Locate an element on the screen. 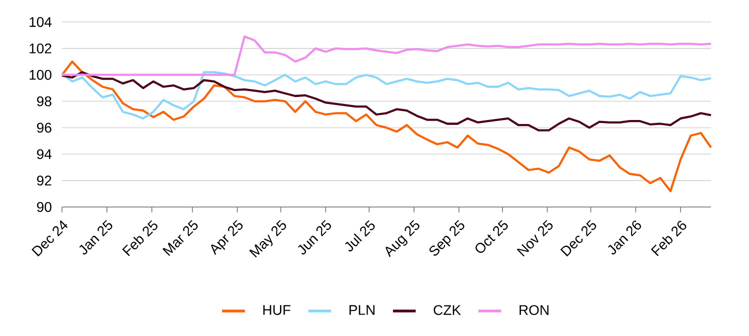 This screenshot has width=749, height=336. y-tick-label: 102 is located at coordinates (41, 48).